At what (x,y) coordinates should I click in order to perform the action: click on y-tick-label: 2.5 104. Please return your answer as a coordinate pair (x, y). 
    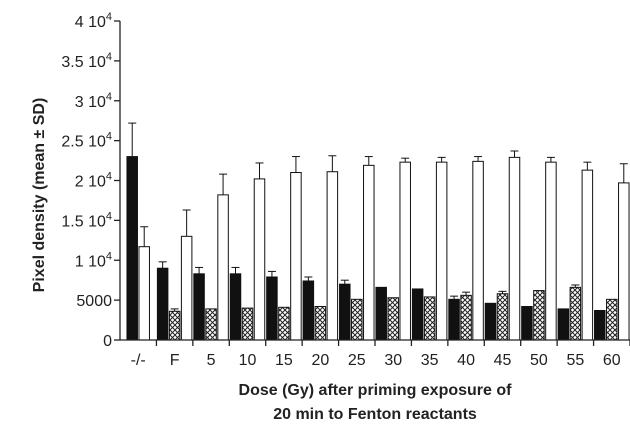
    Looking at the image, I should click on (86, 141).